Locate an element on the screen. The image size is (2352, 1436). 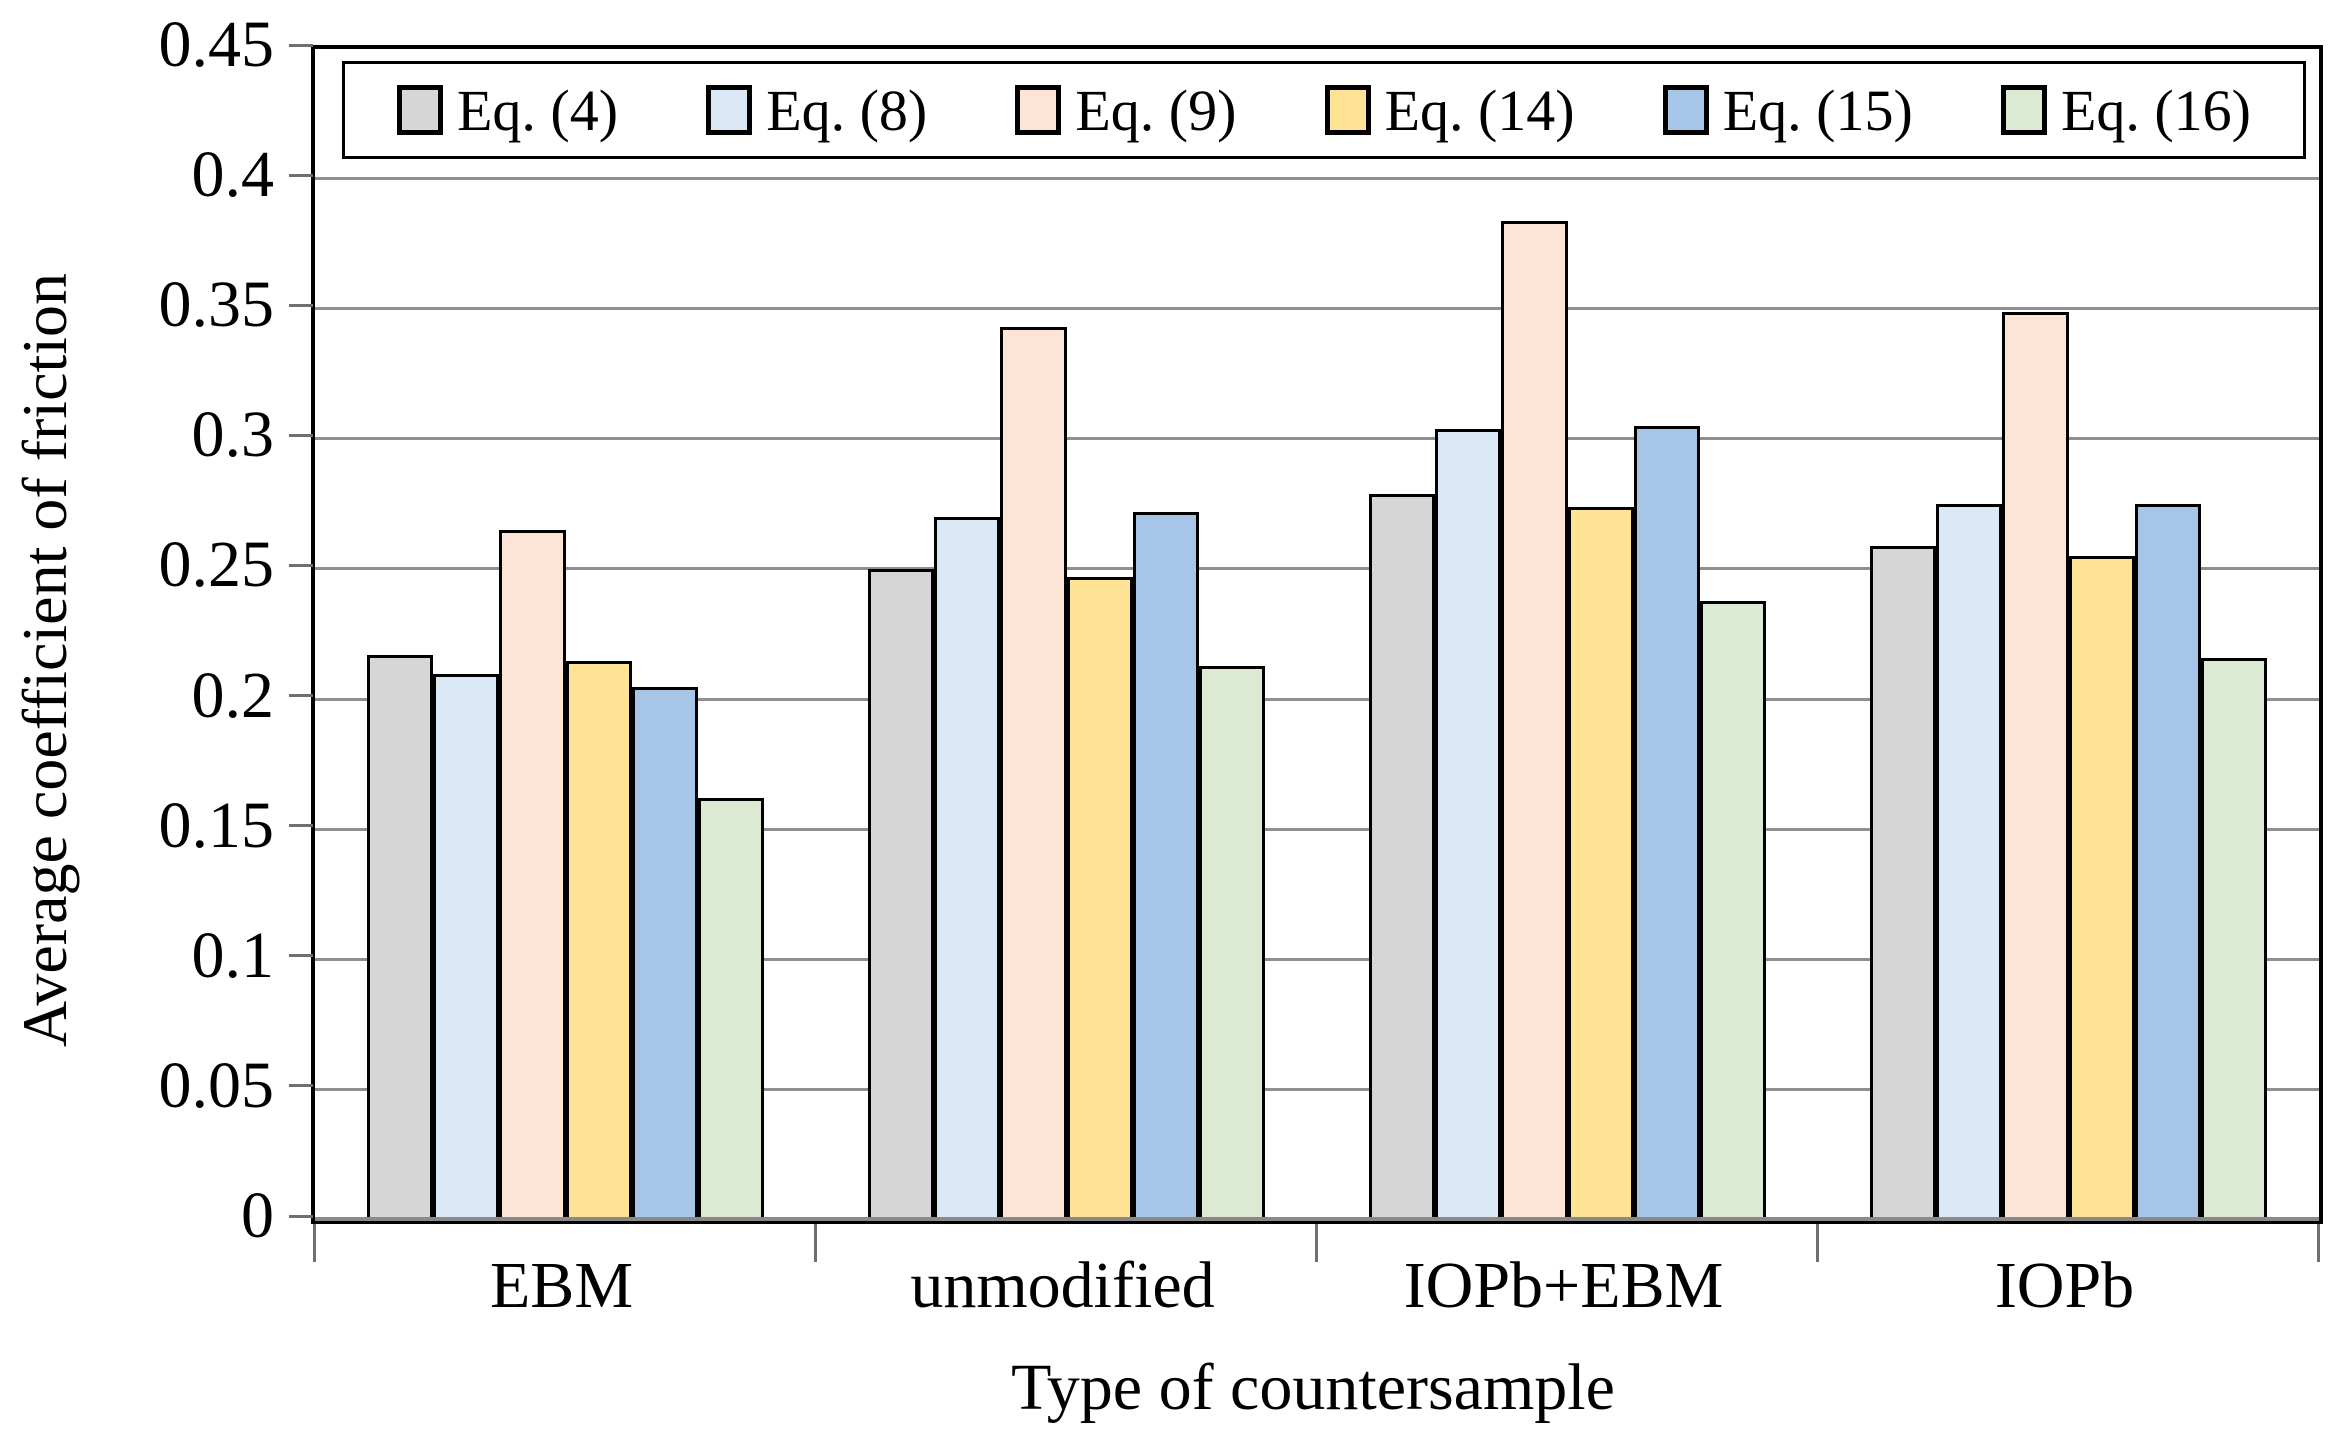
y-tick-label-0.45: 0.45 is located at coordinates (216, 44).